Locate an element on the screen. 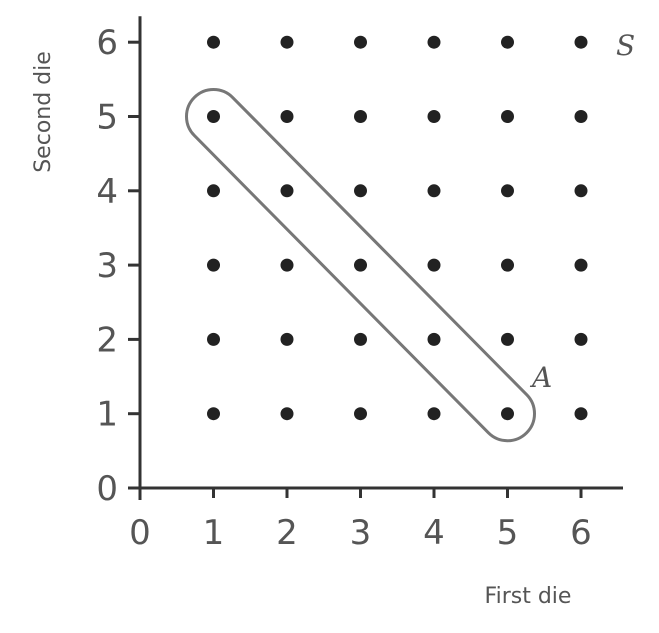 The image size is (659, 633). x-tick-label: 3 is located at coordinates (361, 533).